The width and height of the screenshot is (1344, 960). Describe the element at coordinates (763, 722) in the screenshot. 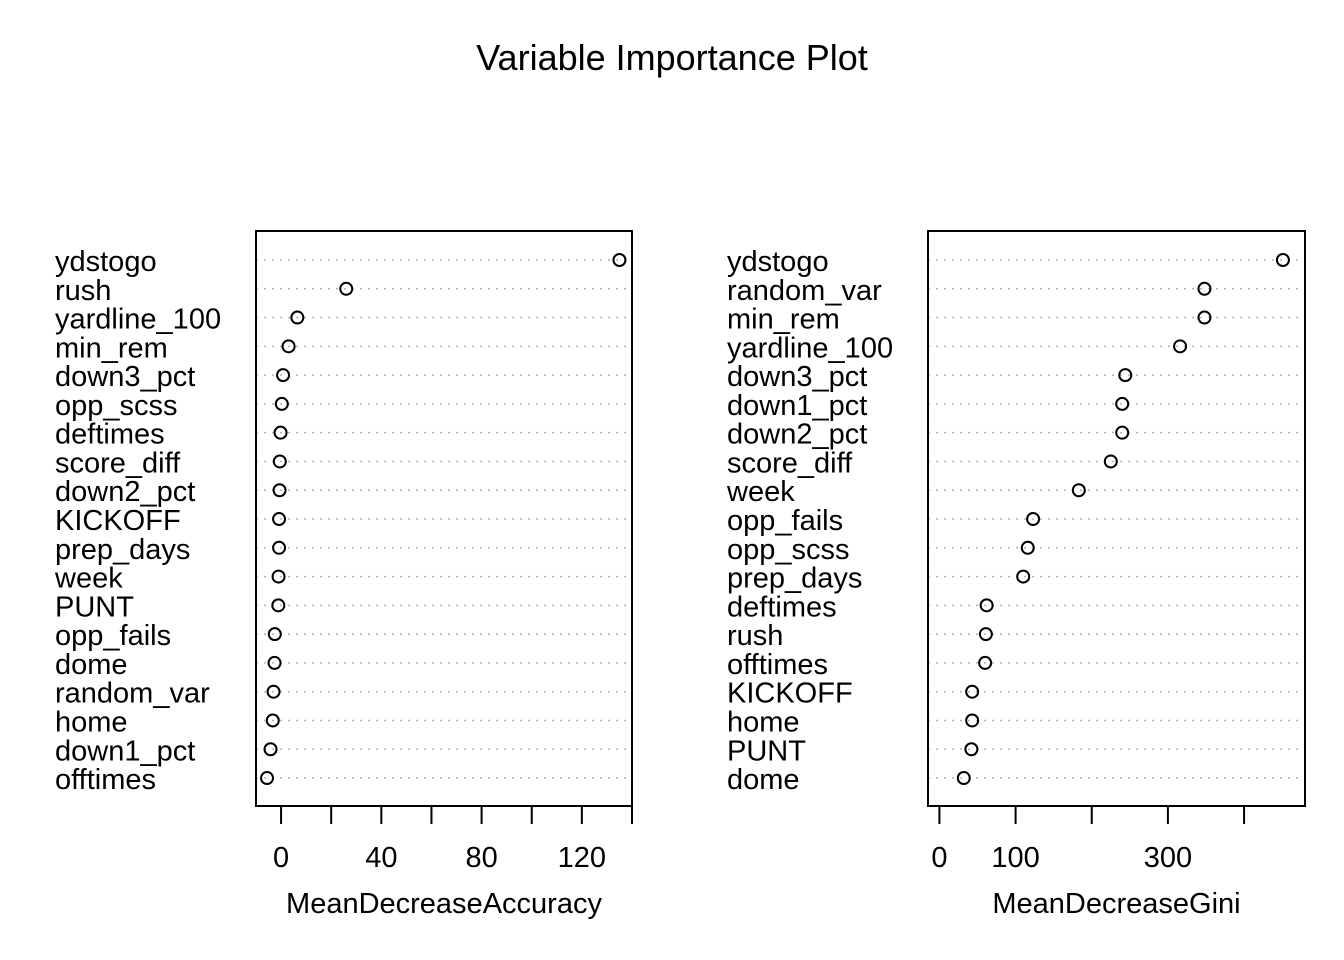

I see `gini-category-label: home` at that location.